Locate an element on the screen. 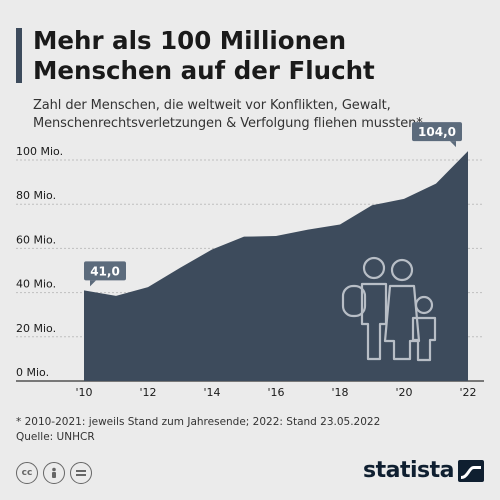  statista-logo-icon is located at coordinates (471, 470).